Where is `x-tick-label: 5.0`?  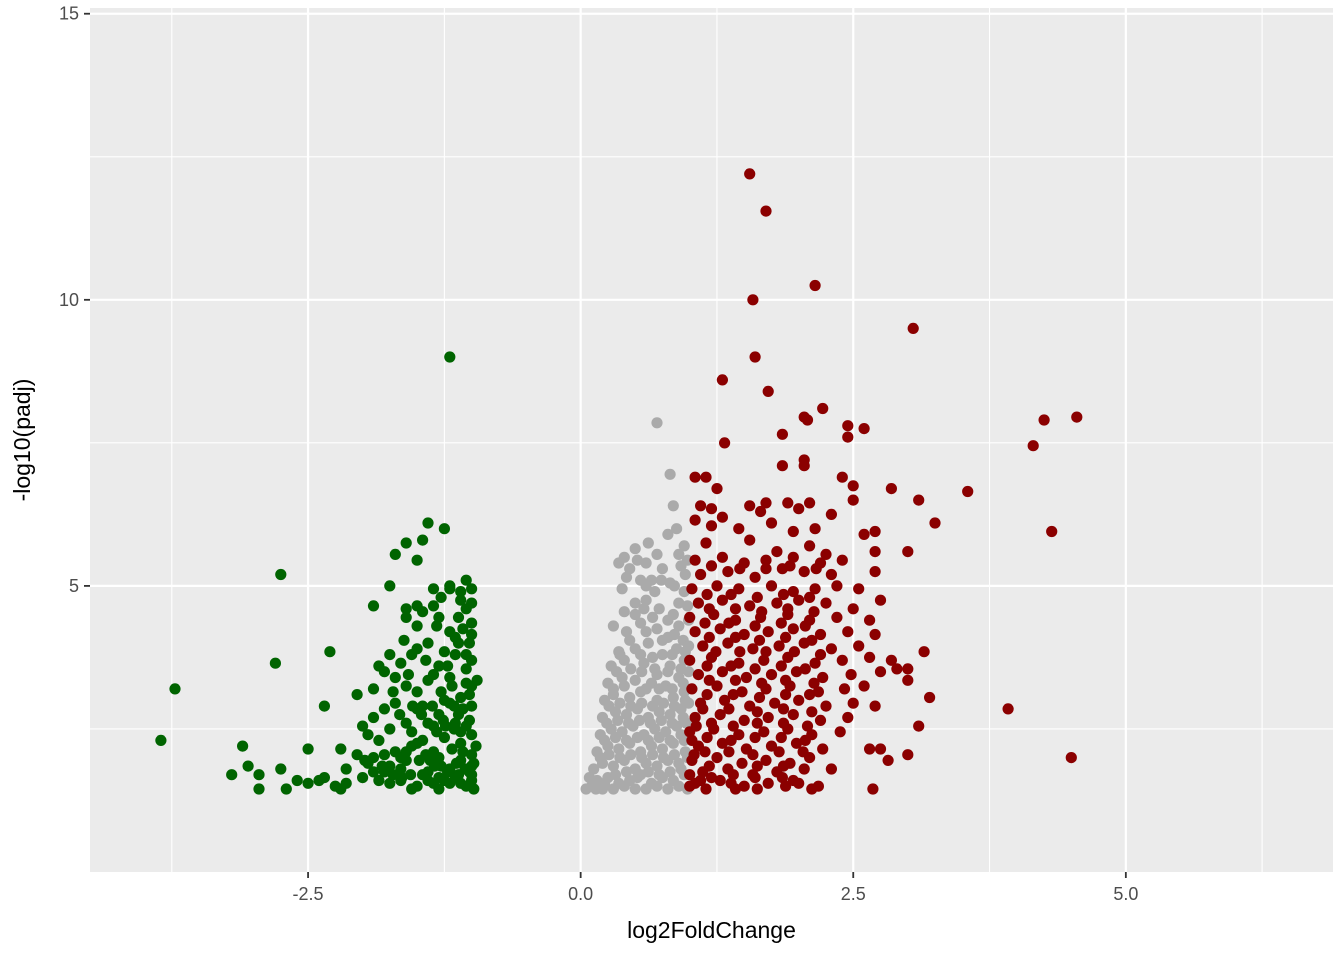 x-tick-label: 5.0 is located at coordinates (1125, 894).